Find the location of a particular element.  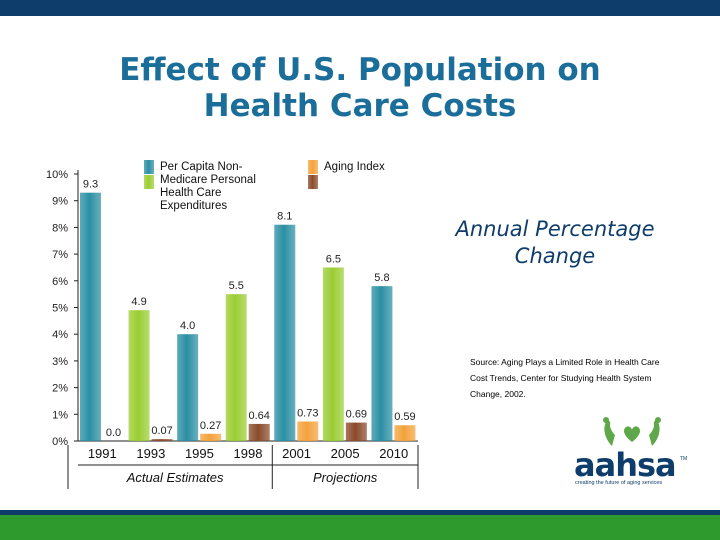

data-label-aging-index: 0.59 is located at coordinates (404, 417).